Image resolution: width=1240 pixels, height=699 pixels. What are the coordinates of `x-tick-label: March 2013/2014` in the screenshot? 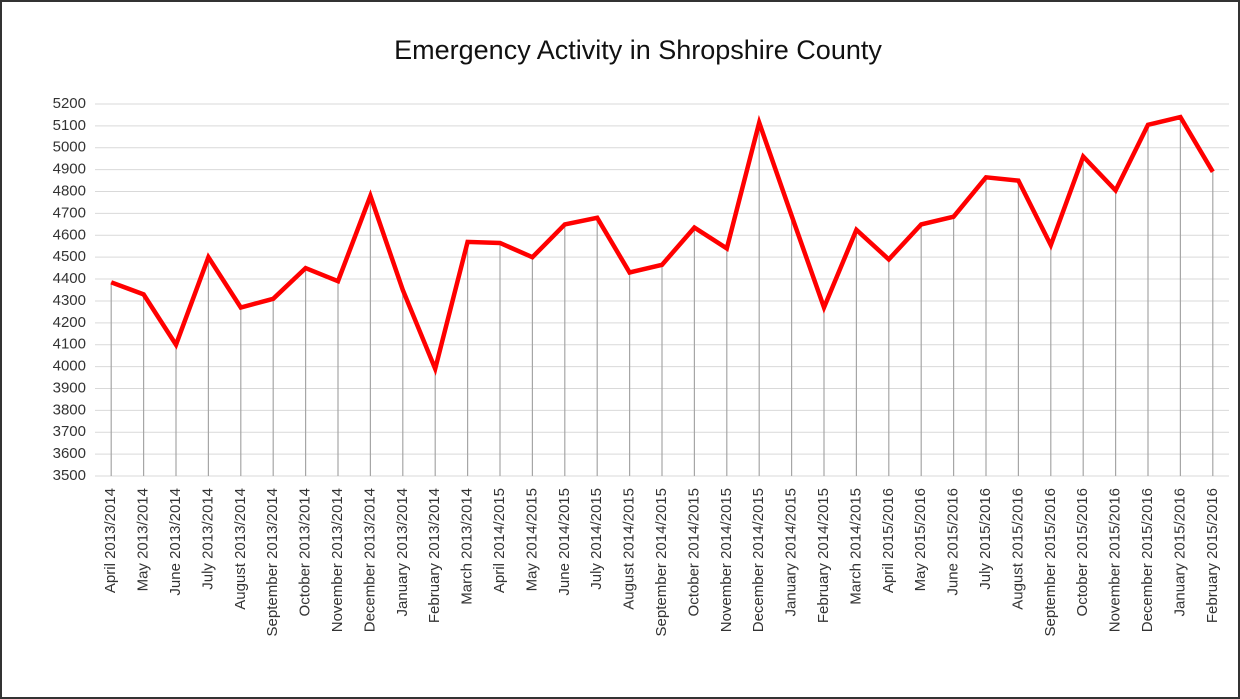 It's located at (467, 546).